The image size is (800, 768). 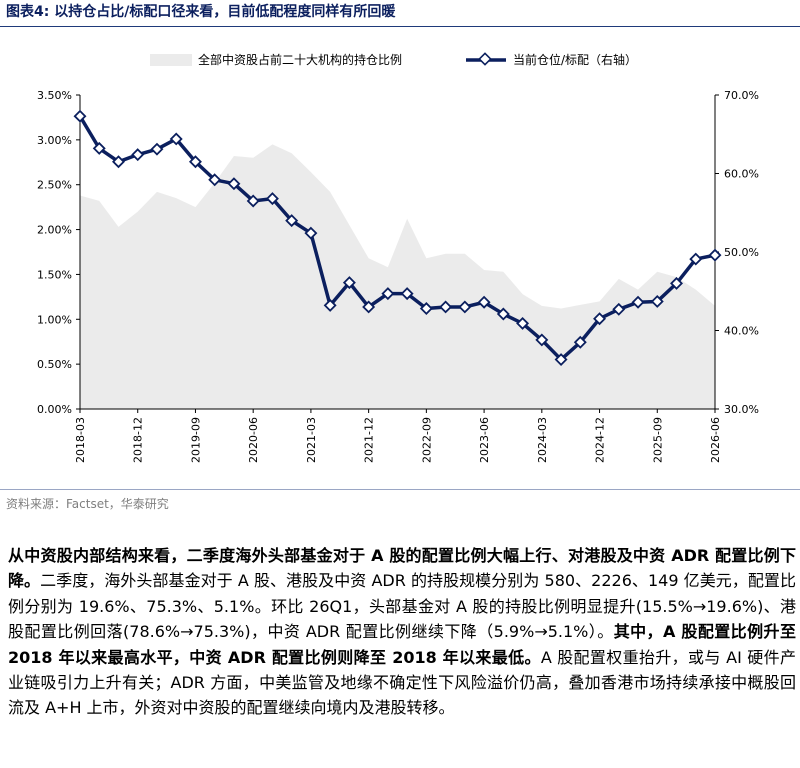 What do you see at coordinates (54, 364) in the screenshot?
I see `left-tick-label: 0.50%` at bounding box center [54, 364].